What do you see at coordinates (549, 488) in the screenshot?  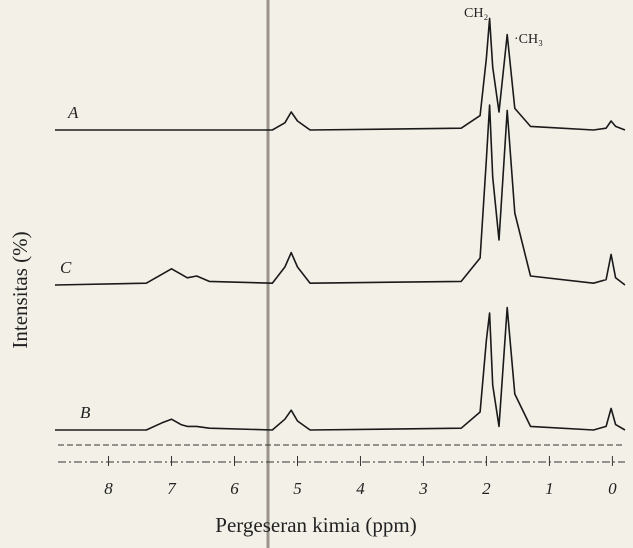 I see `x-tick-label: 1` at bounding box center [549, 488].